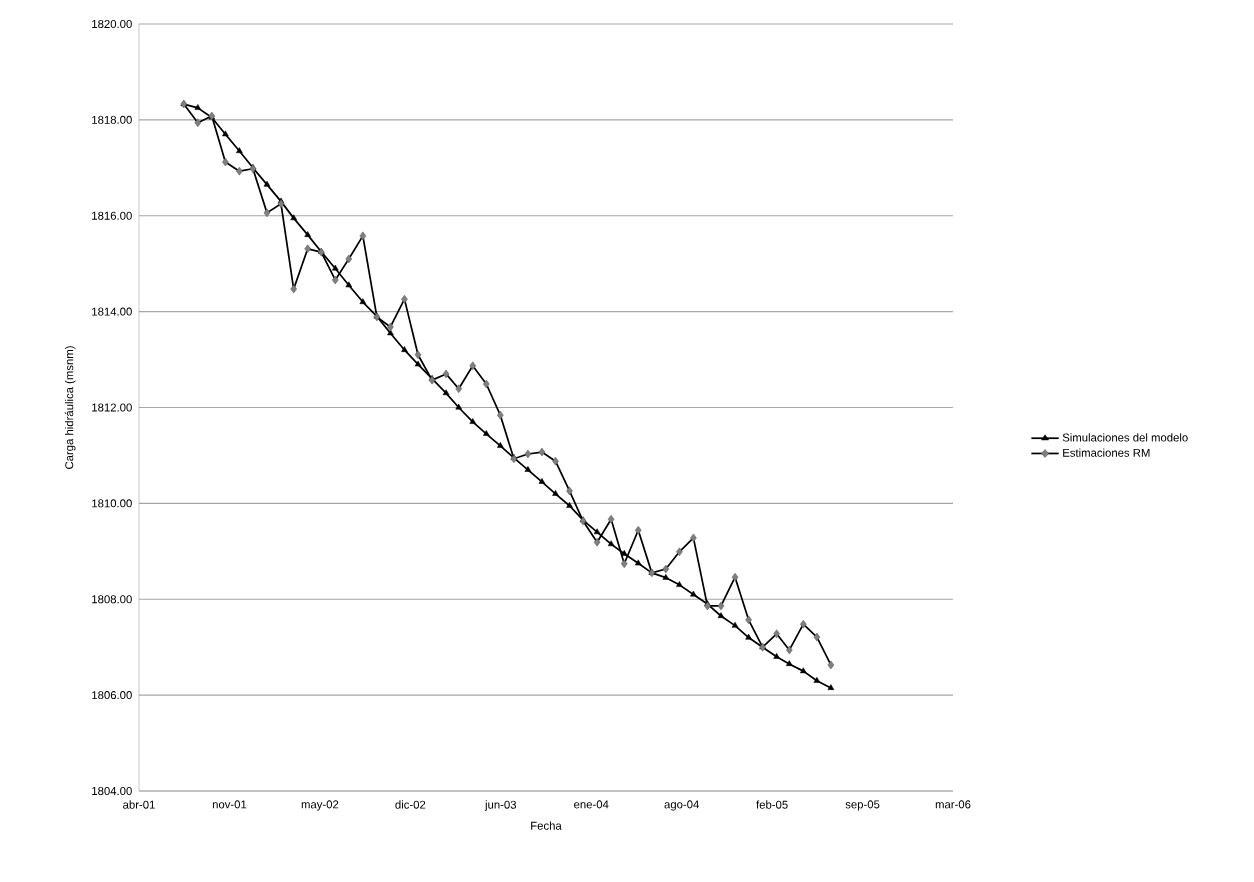 The image size is (1254, 882). Describe the element at coordinates (112, 311) in the screenshot. I see `y-tick-label: 1814.00` at that location.